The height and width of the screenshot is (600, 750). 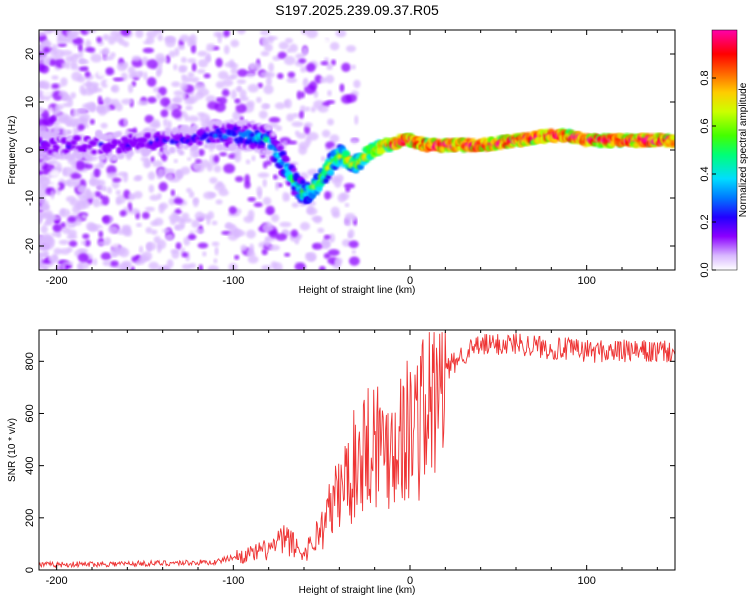 I want to click on colorbar-tick-label: 0.4, so click(x=705, y=173).